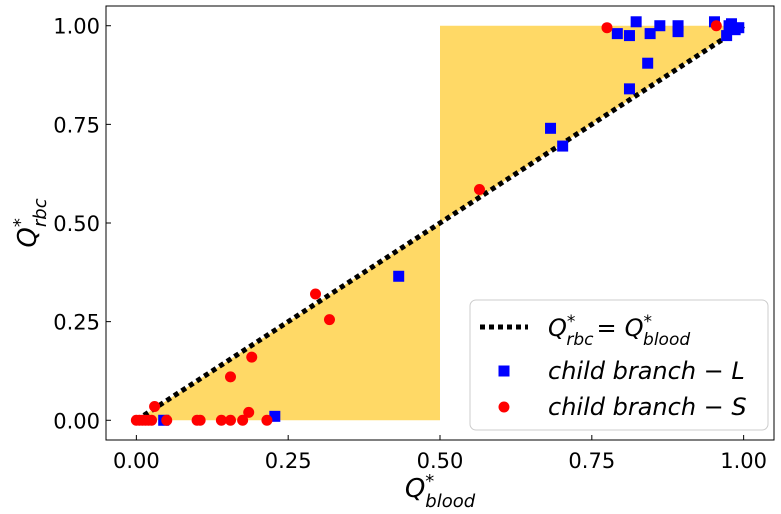 The width and height of the screenshot is (781, 514). What do you see at coordinates (440, 461) in the screenshot?
I see `x-tick-label: 0.50` at bounding box center [440, 461].